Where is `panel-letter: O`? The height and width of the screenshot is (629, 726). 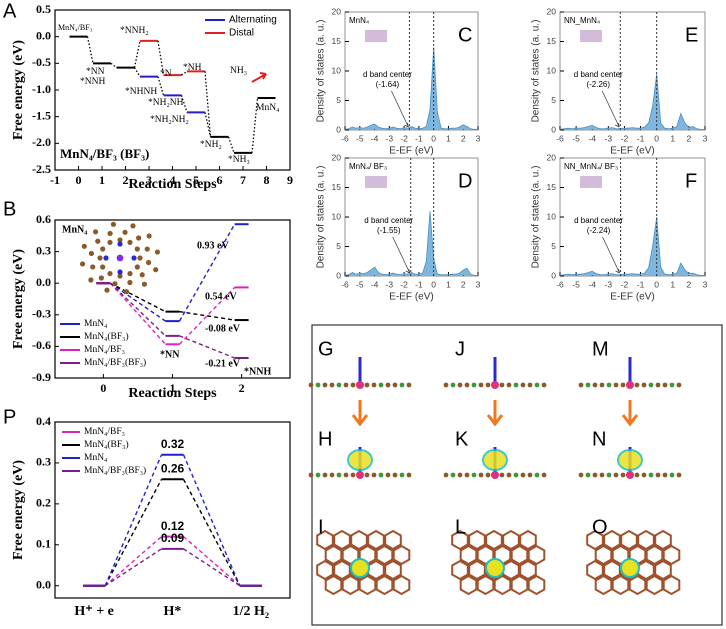
panel-letter: O is located at coordinates (600, 527).